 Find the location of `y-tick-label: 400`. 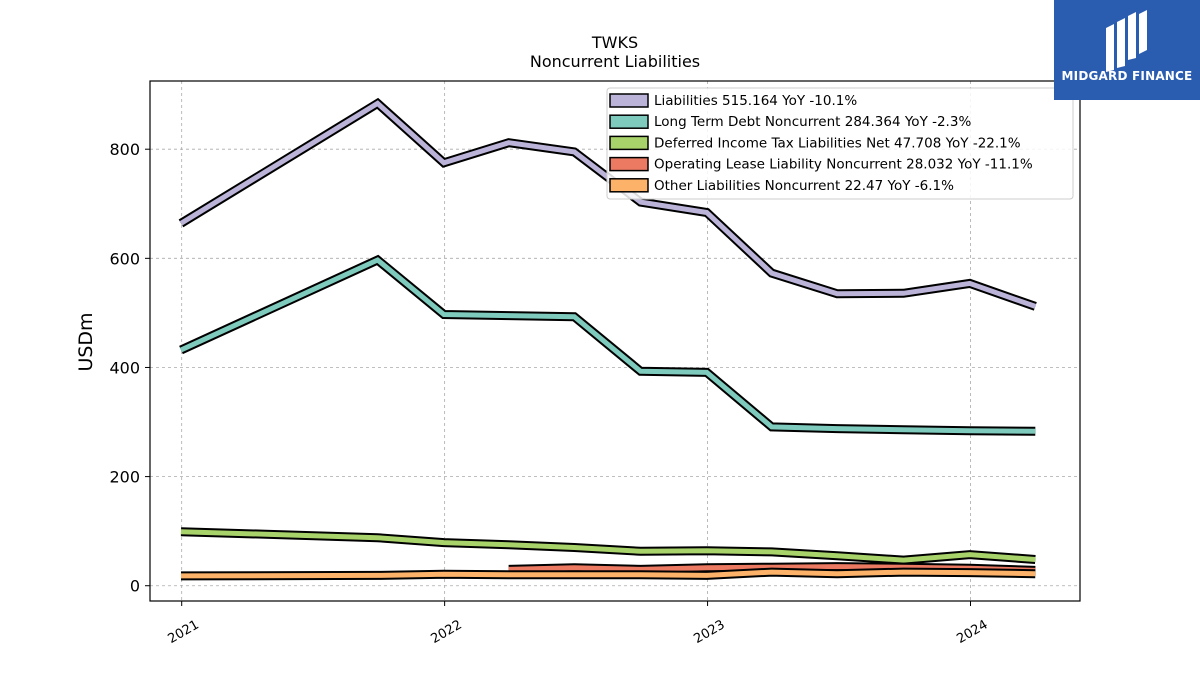

y-tick-label: 400 is located at coordinates (124, 367).